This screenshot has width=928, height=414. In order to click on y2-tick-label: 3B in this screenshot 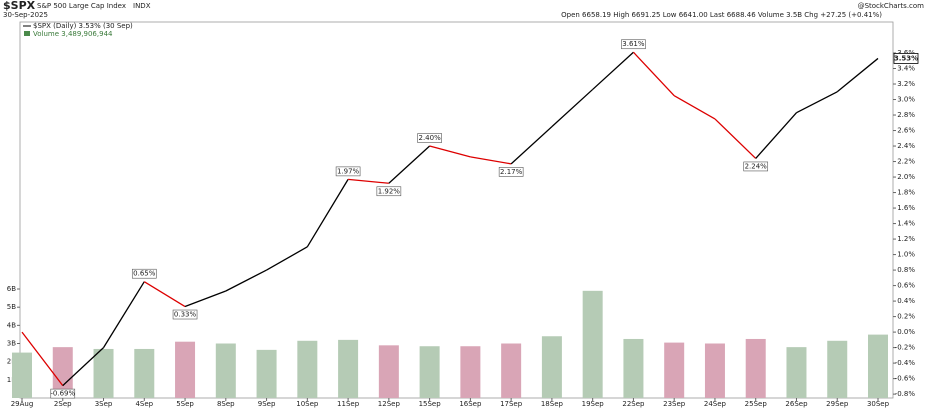, I will do `click(11, 344)`.